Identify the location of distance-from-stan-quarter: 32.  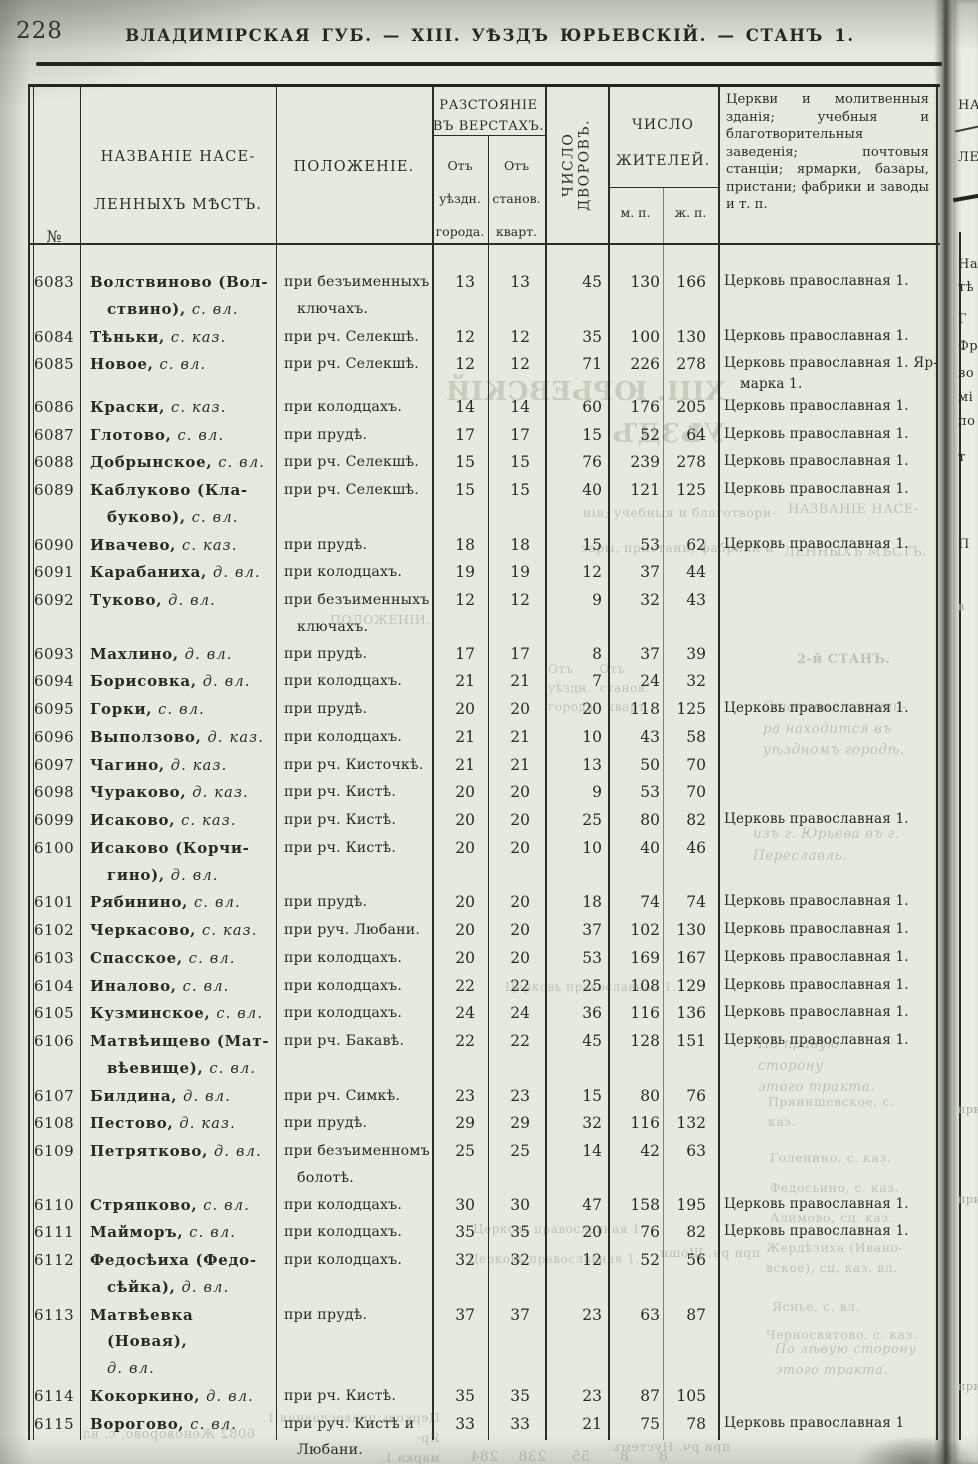
(520, 1260).